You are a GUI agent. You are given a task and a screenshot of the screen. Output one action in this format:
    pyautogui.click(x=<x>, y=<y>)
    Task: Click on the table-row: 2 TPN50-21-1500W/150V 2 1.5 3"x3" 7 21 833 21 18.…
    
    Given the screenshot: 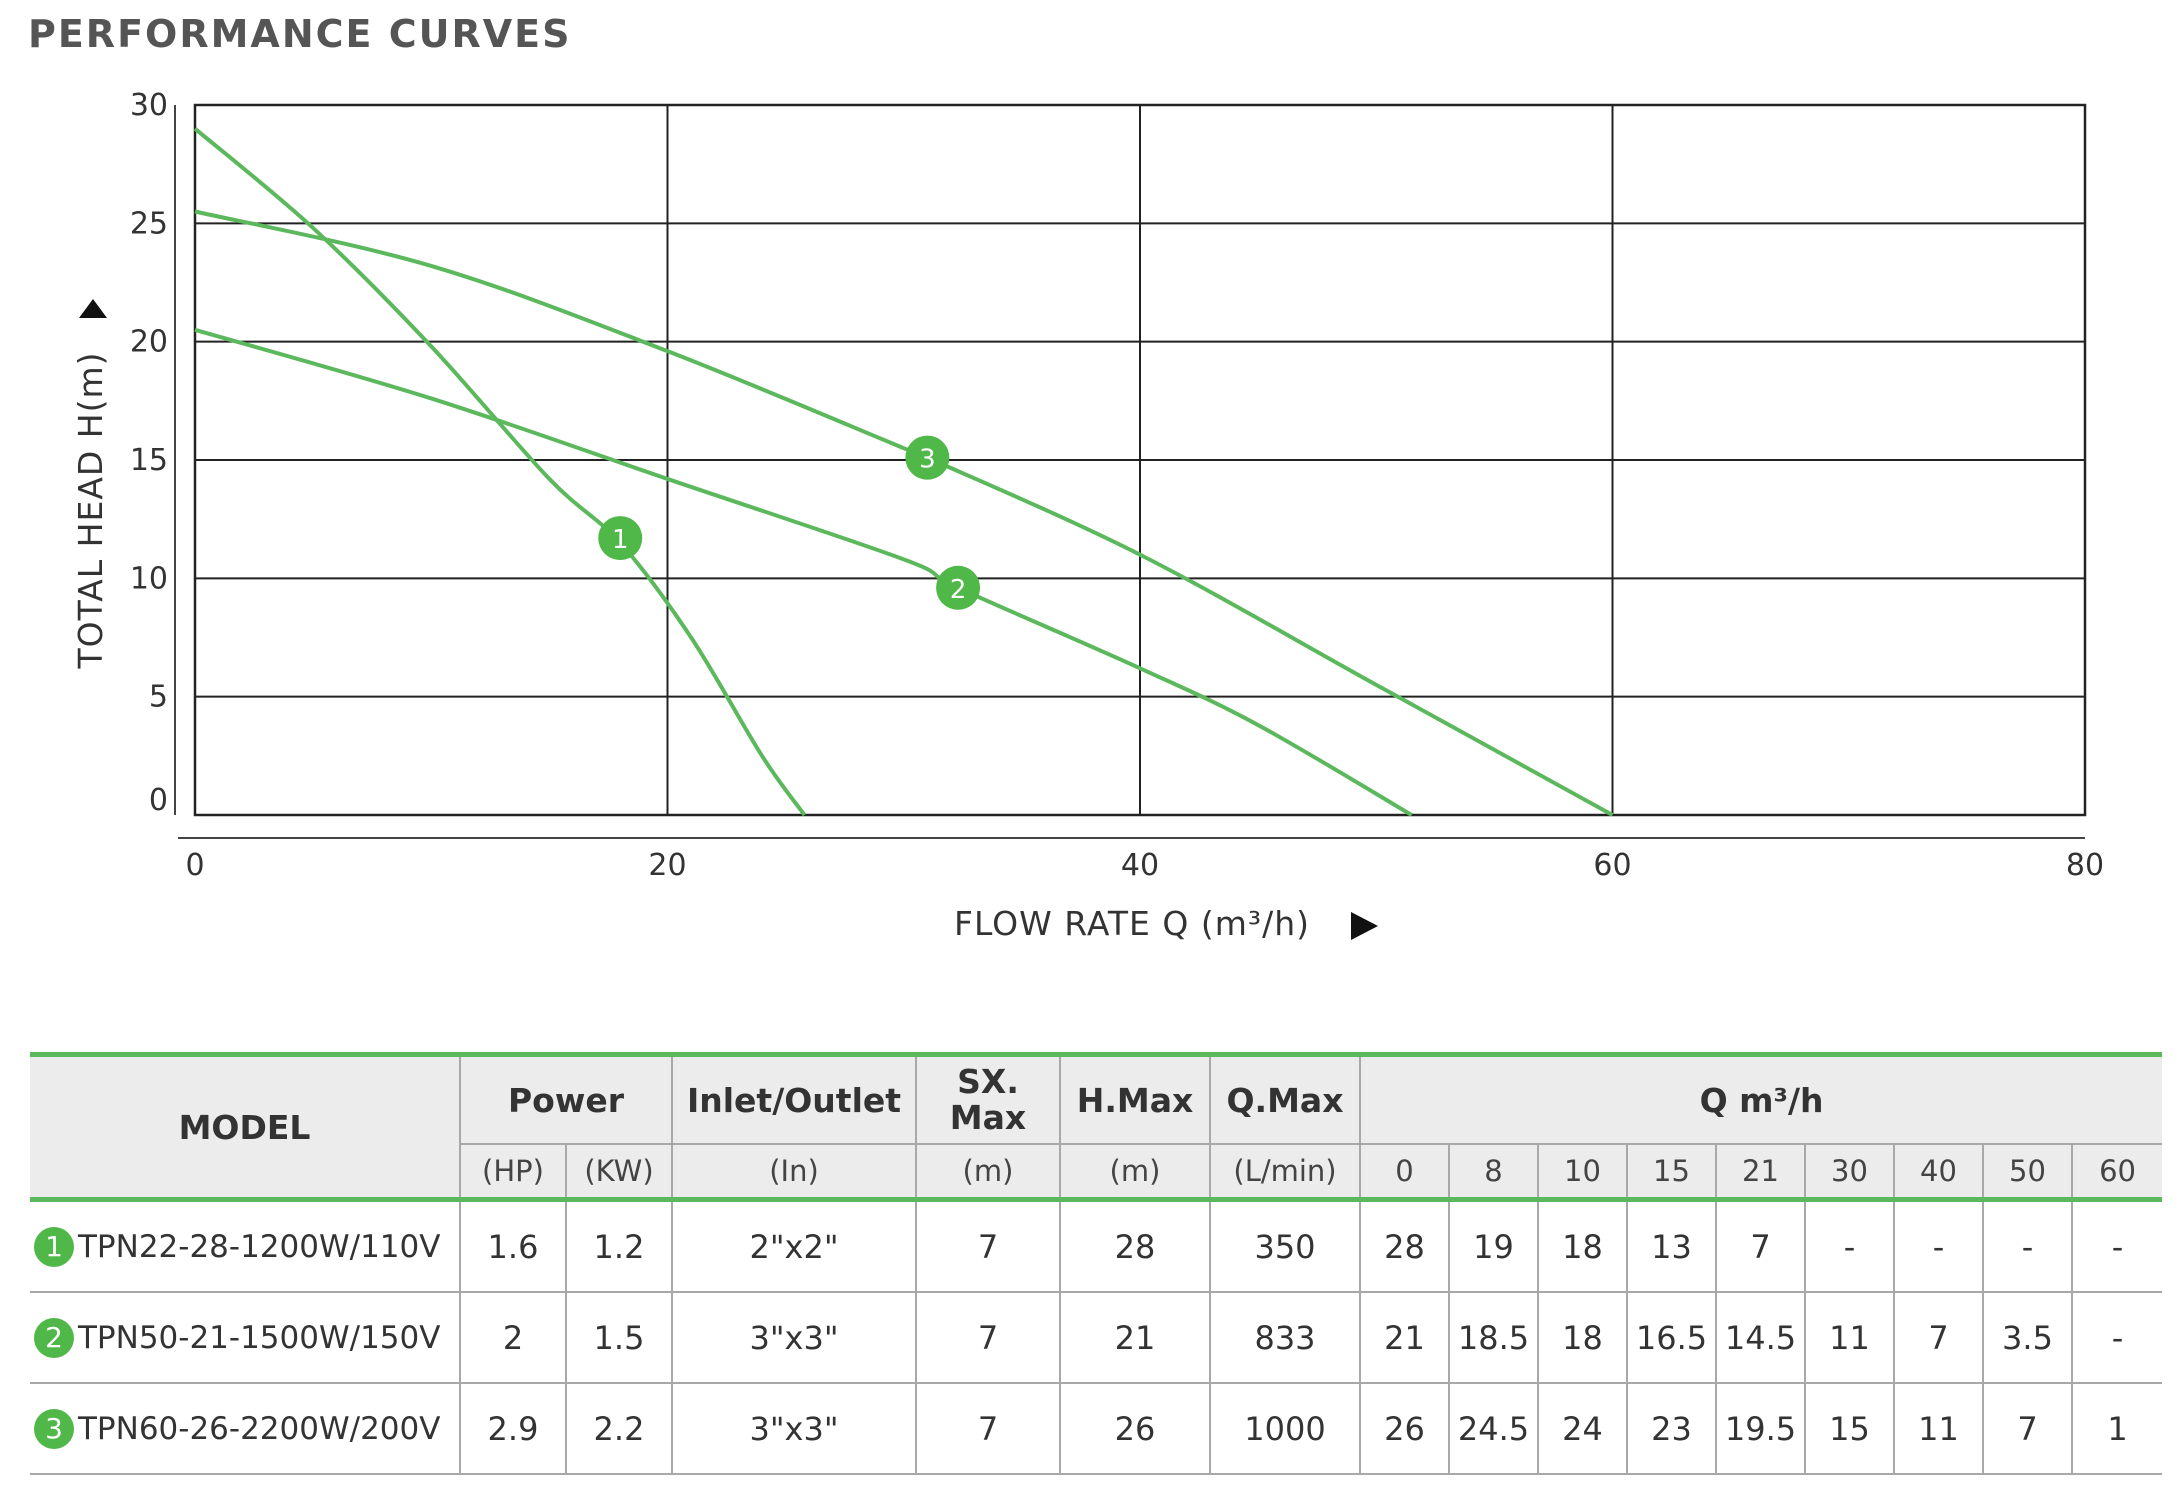 What is the action you would take?
    pyautogui.click(x=1096, y=1337)
    